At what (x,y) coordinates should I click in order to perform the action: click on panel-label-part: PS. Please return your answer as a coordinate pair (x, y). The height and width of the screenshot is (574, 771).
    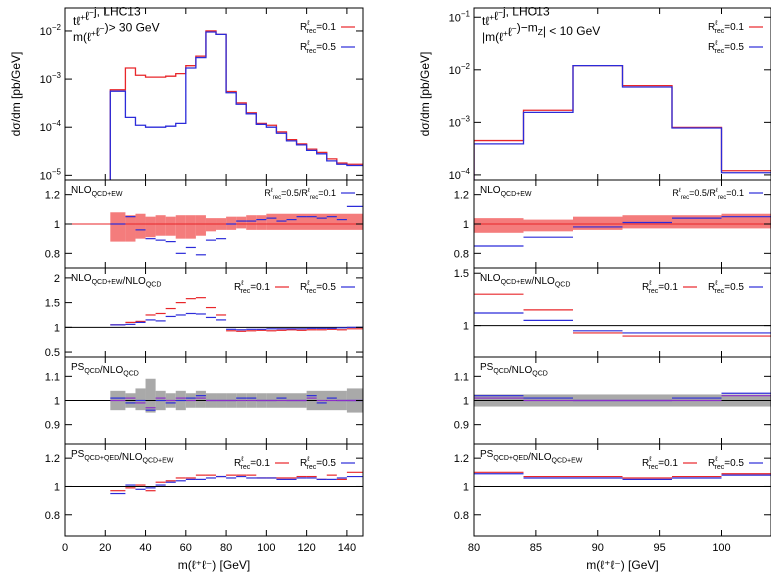
    Looking at the image, I should click on (487, 367).